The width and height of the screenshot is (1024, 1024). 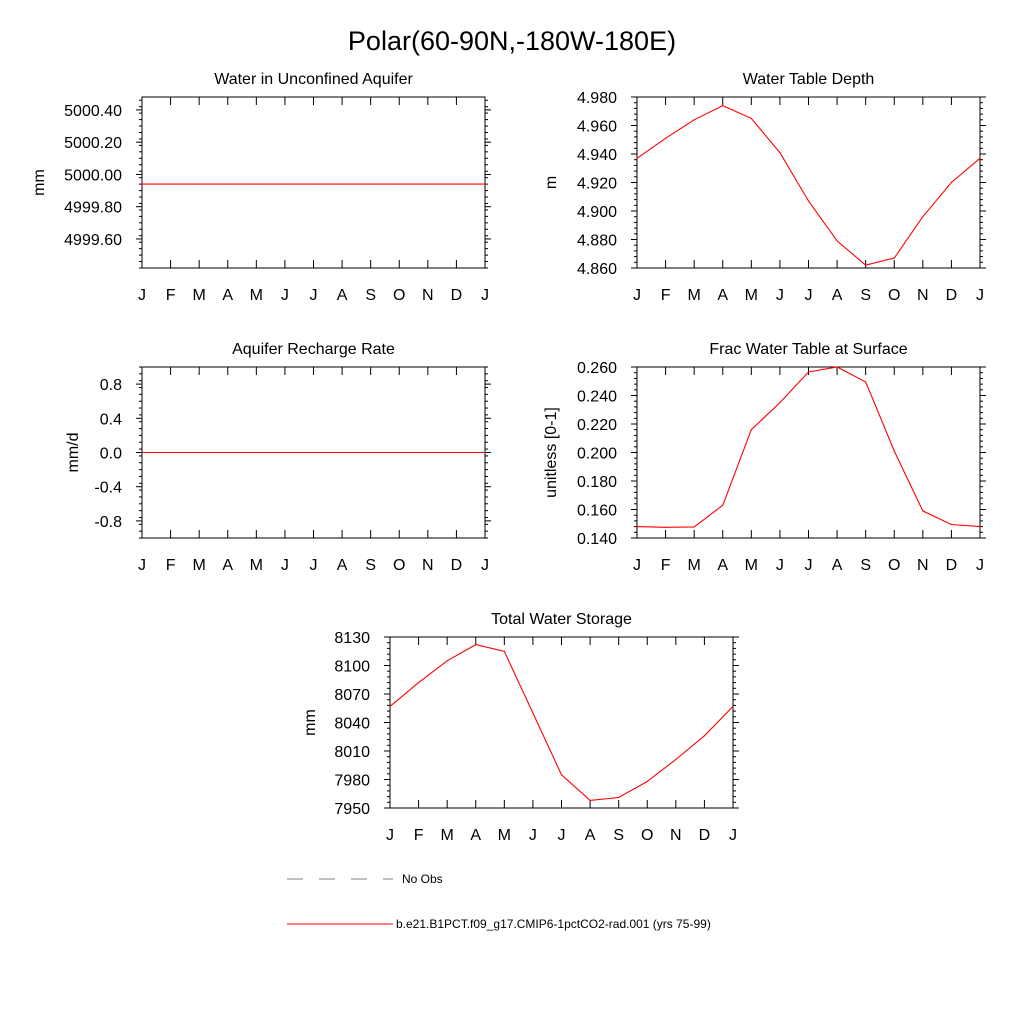 What do you see at coordinates (597, 241) in the screenshot?
I see `water-table-depth-ytick-label: 4.880` at bounding box center [597, 241].